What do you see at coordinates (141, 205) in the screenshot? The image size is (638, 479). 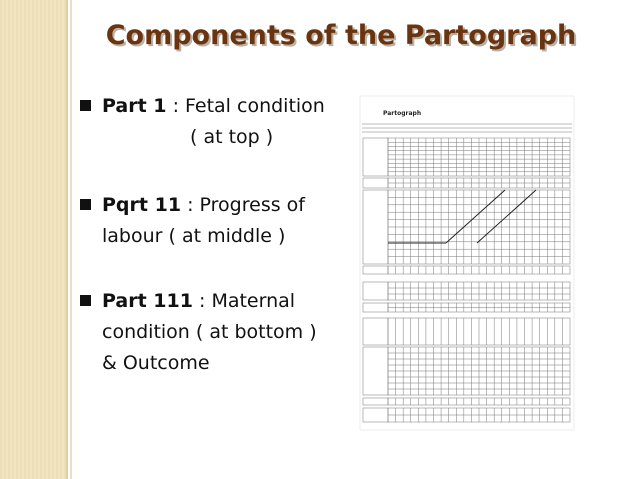 I see `bullet-label: Pqrt 11` at bounding box center [141, 205].